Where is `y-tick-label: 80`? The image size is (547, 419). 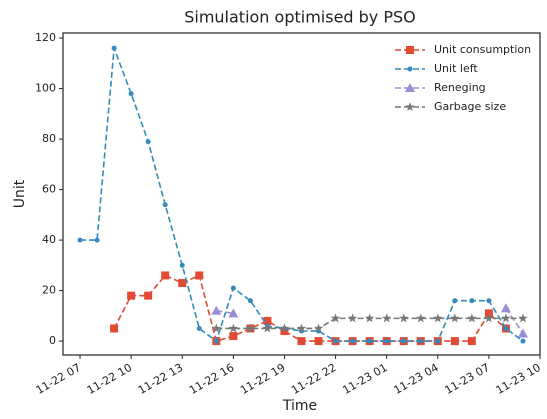 y-tick-label: 80 is located at coordinates (49, 138).